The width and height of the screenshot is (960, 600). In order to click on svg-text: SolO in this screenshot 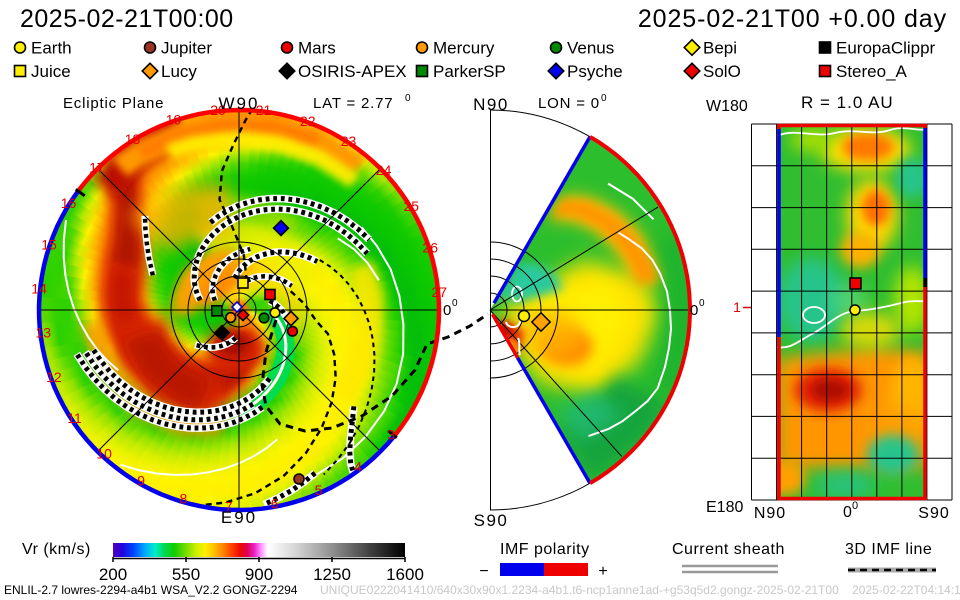, I will do `click(722, 71)`.